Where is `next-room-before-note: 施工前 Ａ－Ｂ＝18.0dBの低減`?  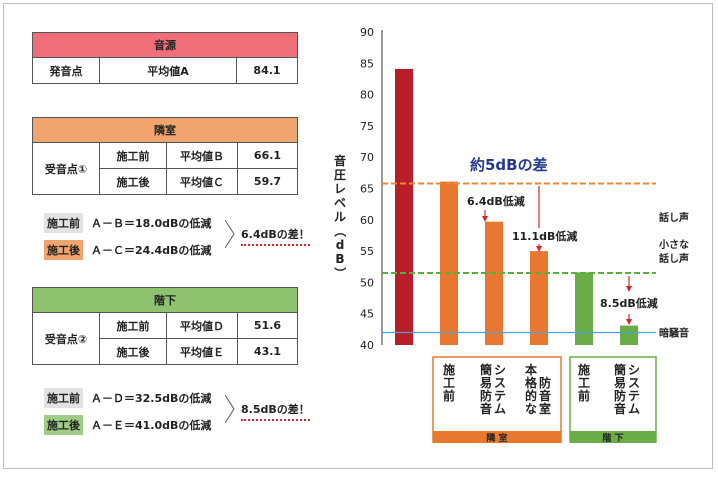 next-room-before-note: 施工前 Ａ－Ｂ＝18.0dBの低減 is located at coordinates (127, 223).